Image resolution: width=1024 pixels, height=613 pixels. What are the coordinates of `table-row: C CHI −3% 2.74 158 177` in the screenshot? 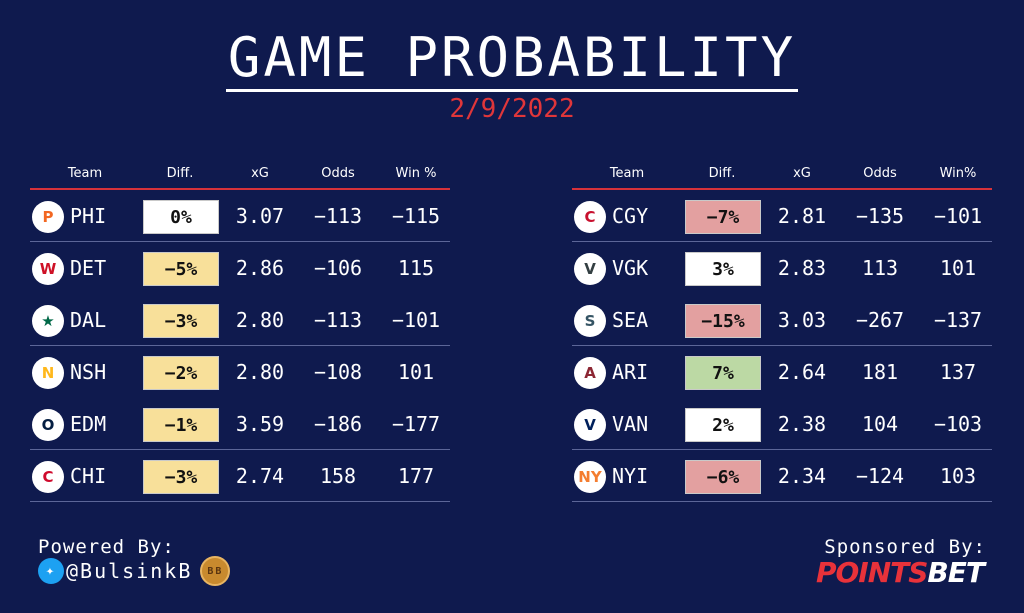 It's located at (240, 476).